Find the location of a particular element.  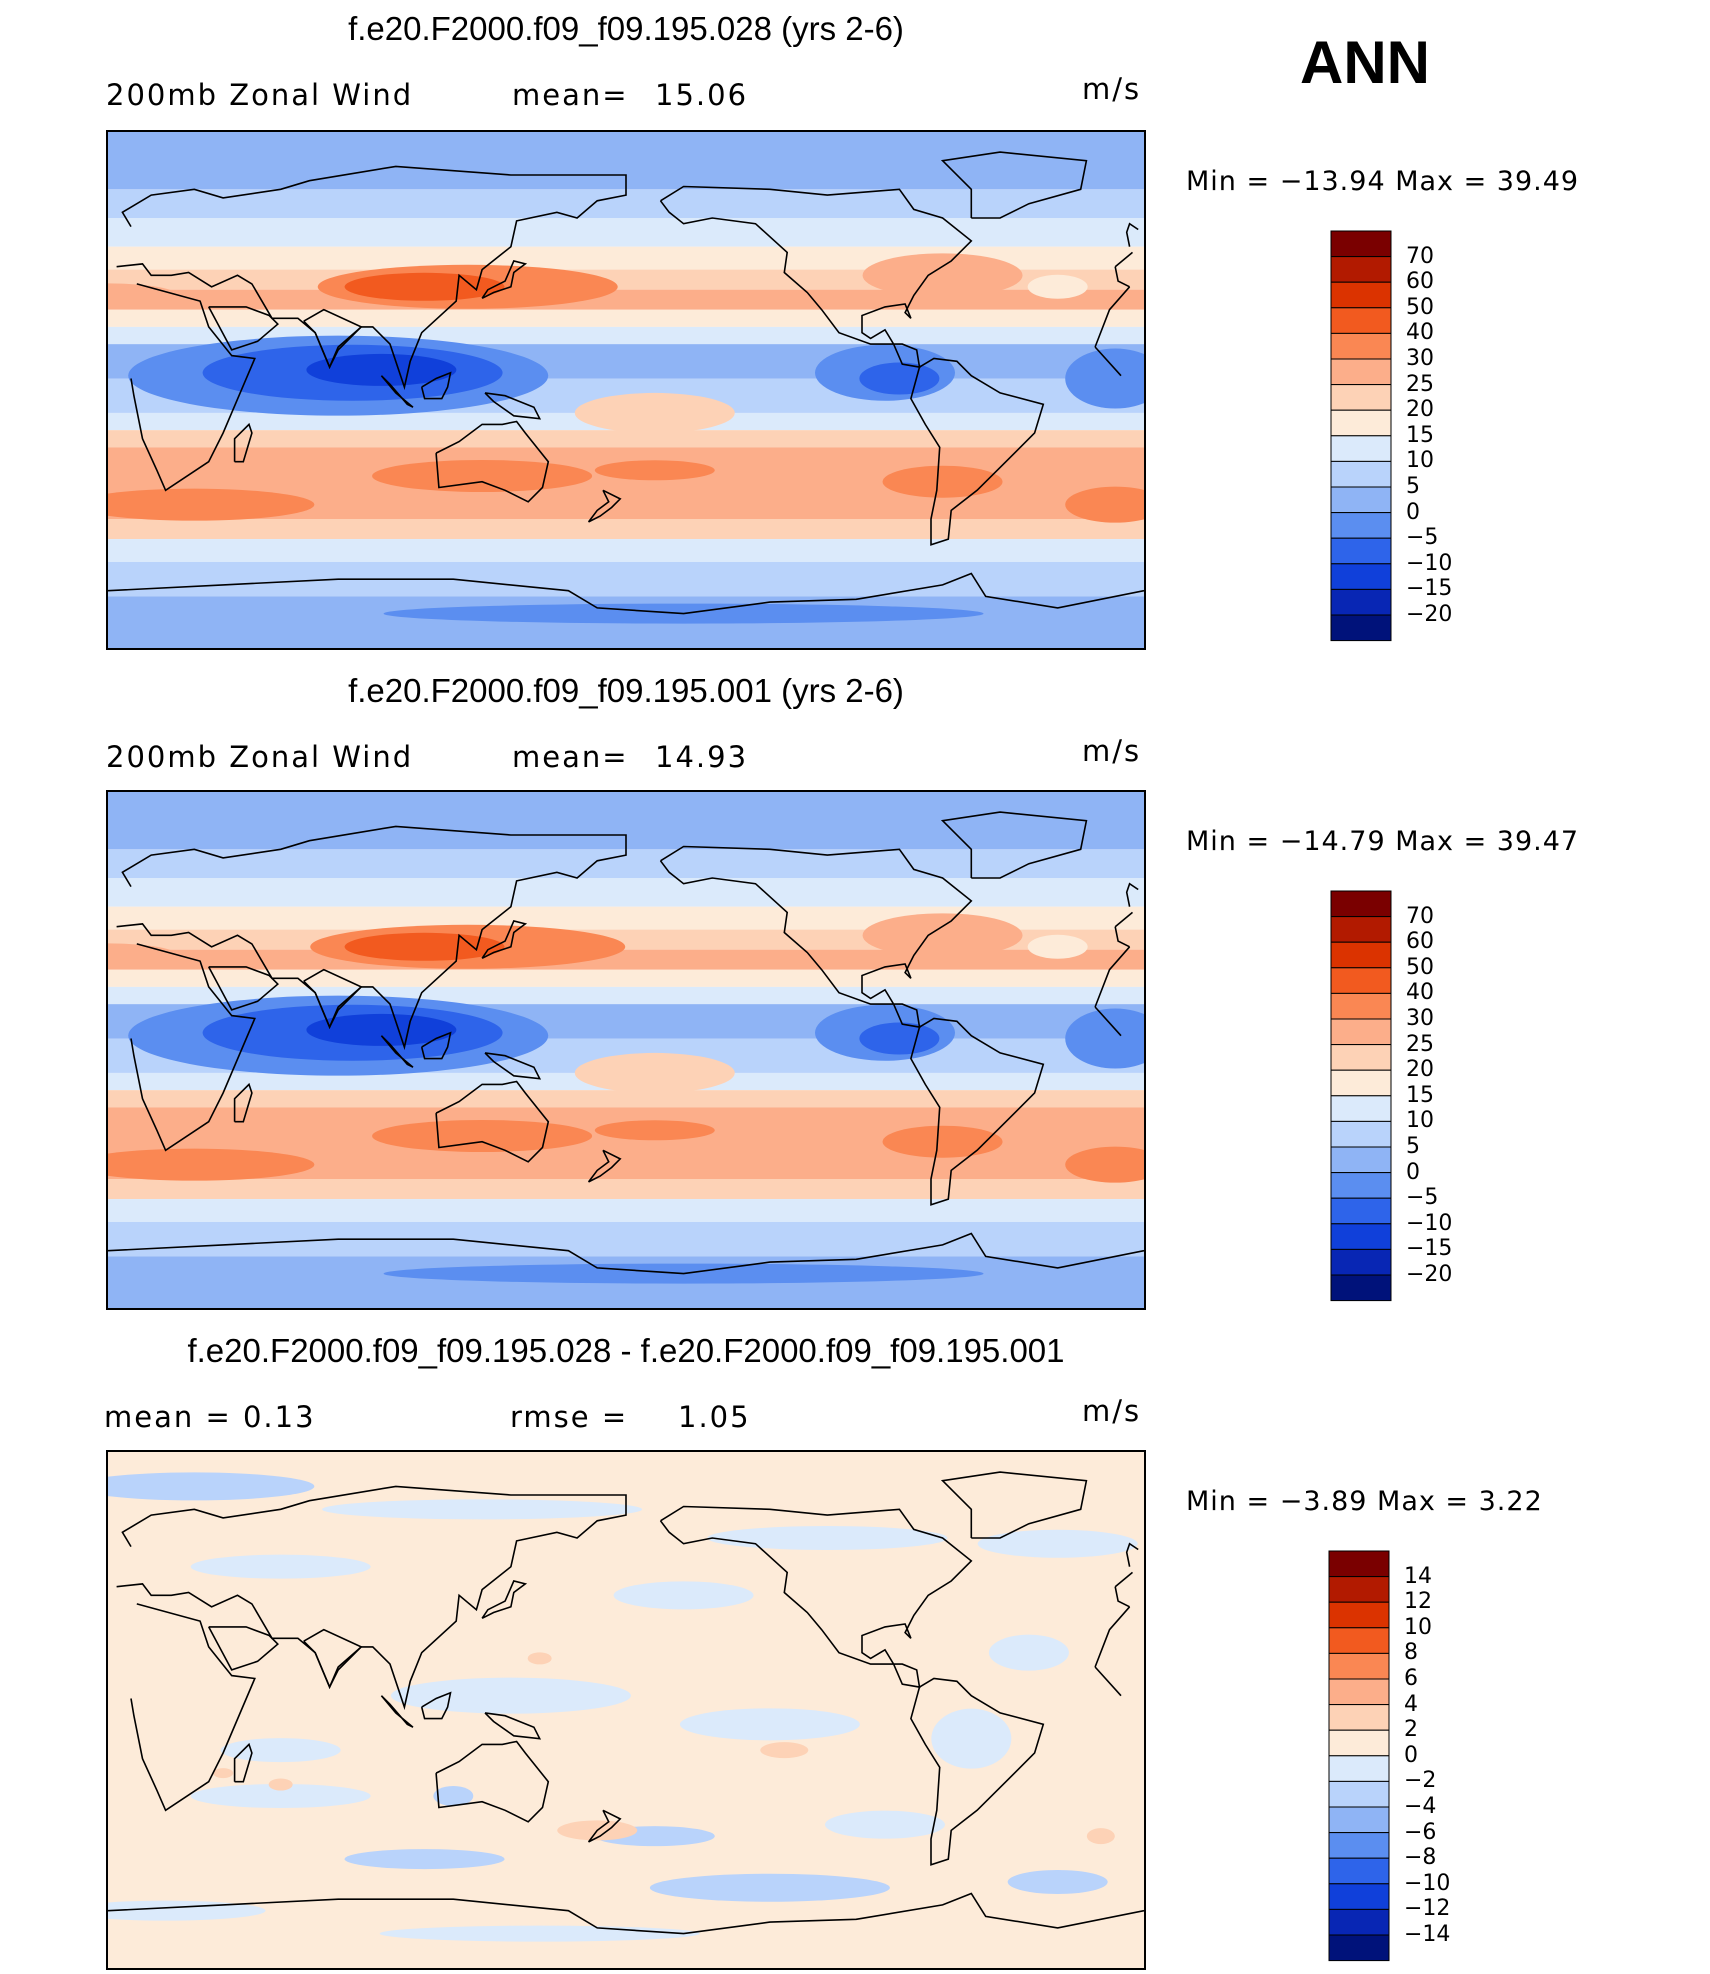

colorbar-tick-label: 2 is located at coordinates (1411, 1730).